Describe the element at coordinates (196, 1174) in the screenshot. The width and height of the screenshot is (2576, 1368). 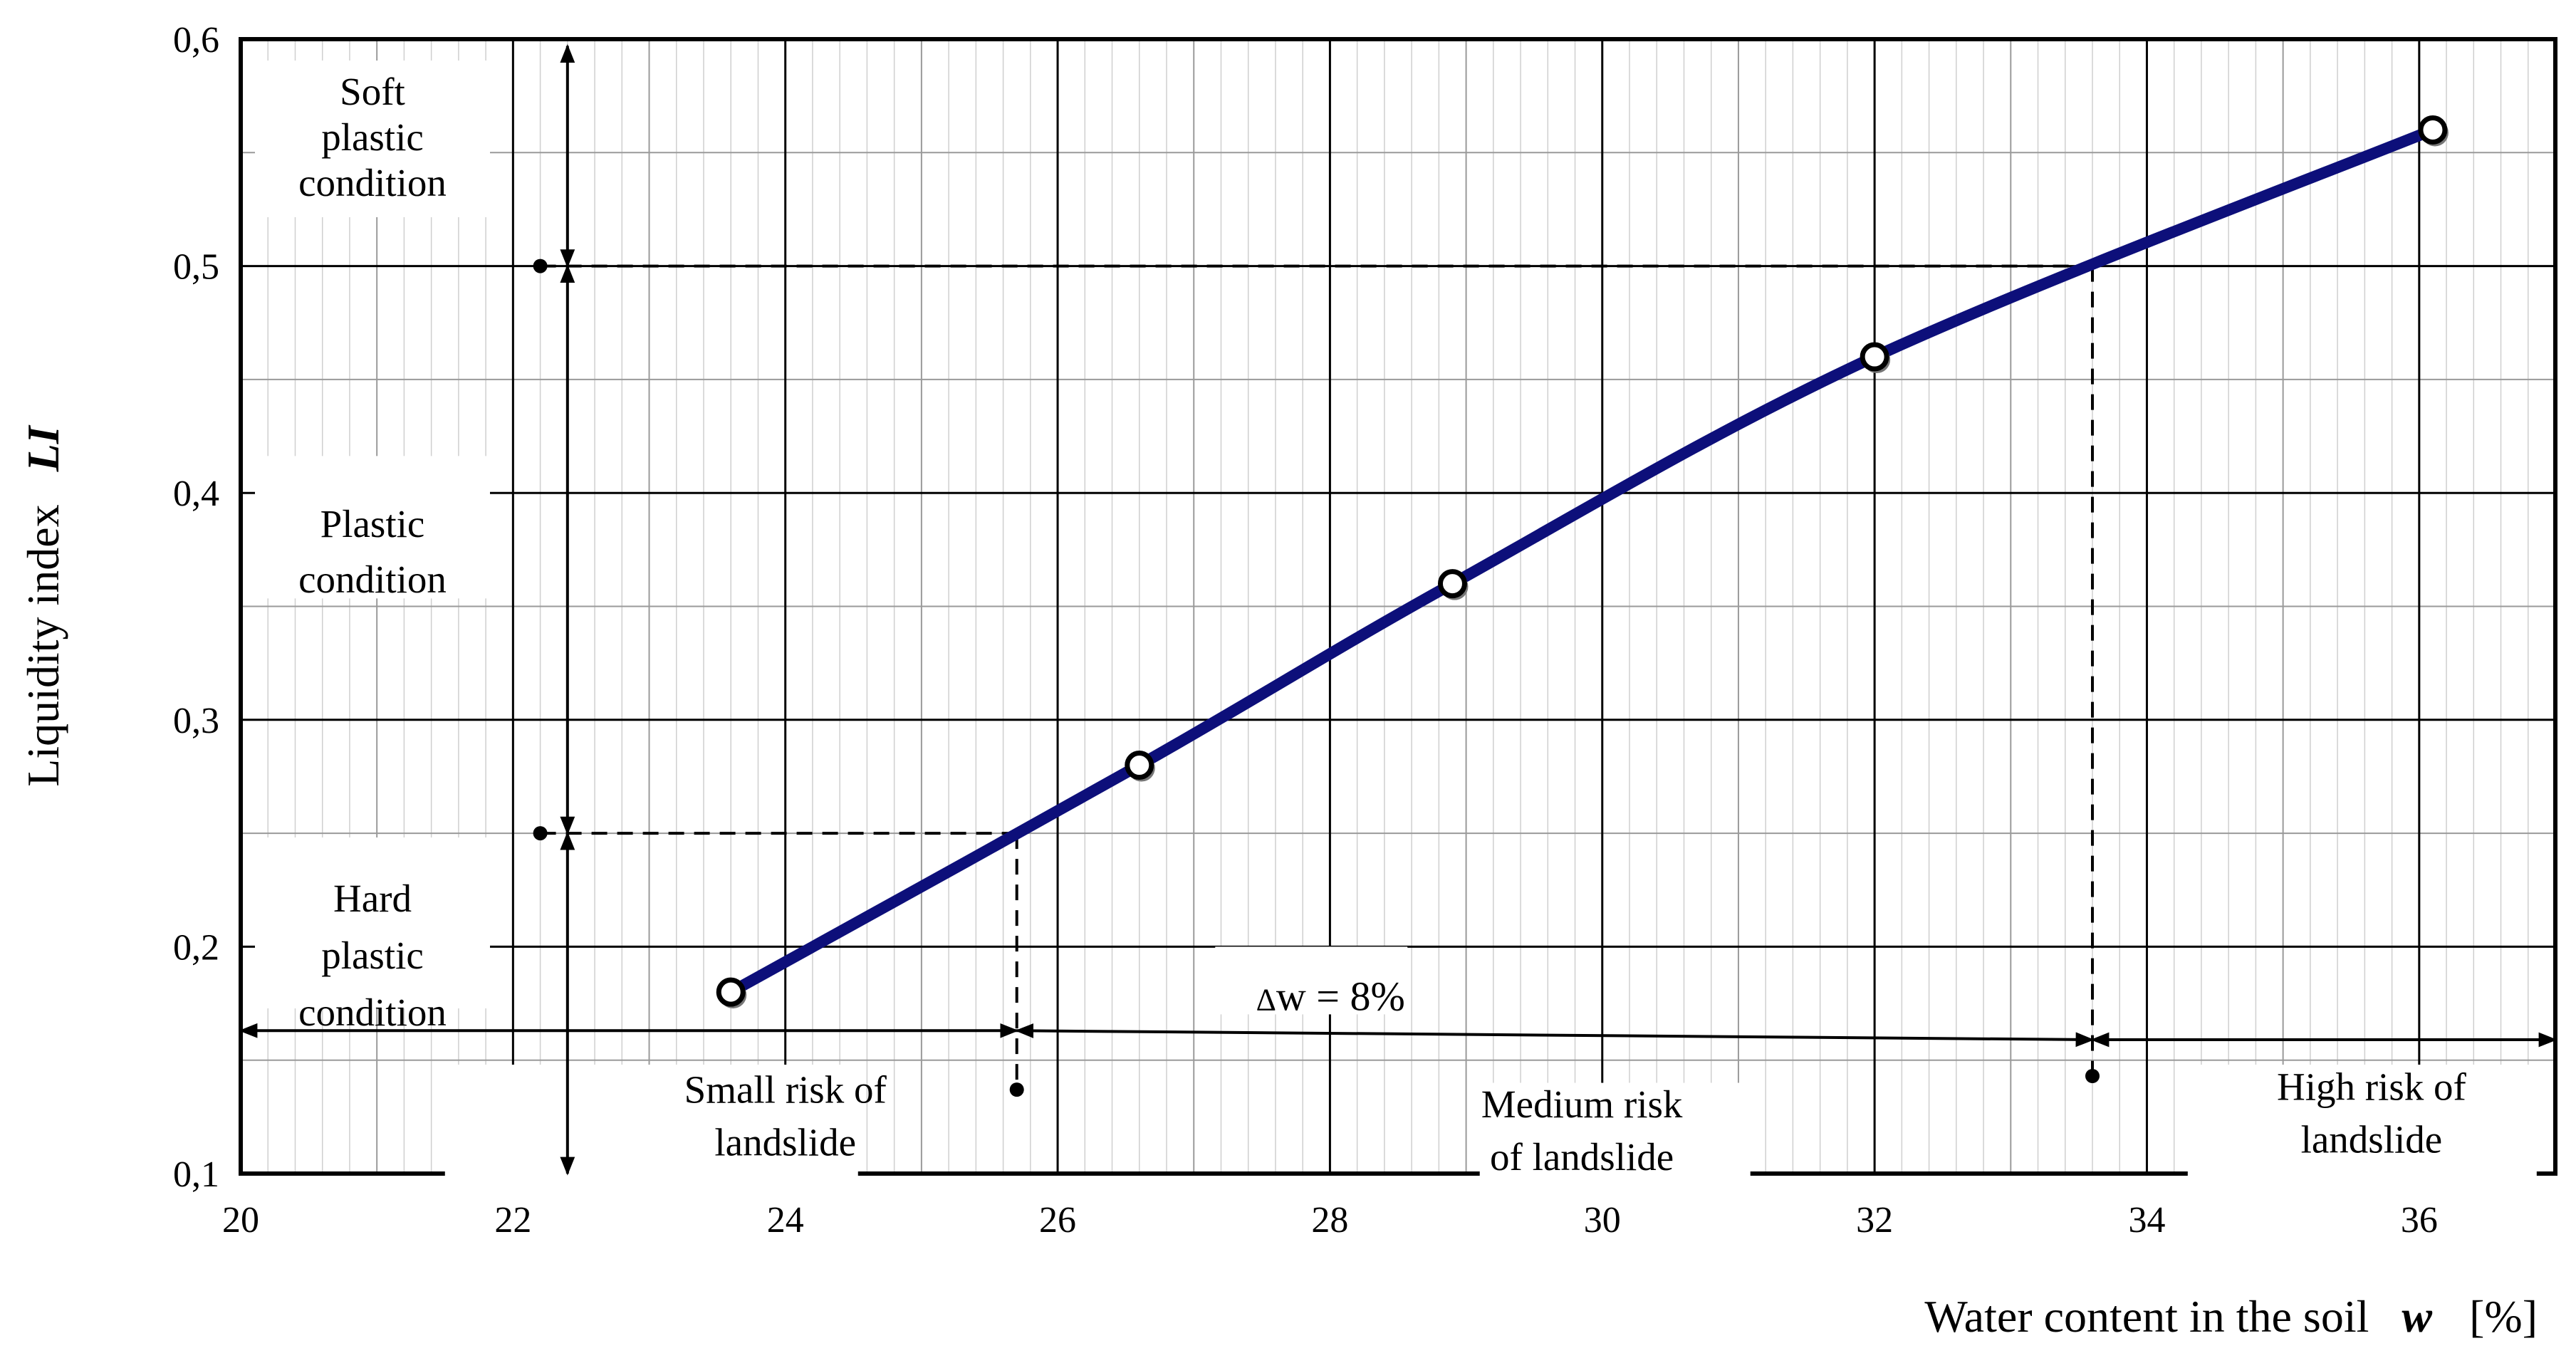
I see `y-tick-label: 0,1` at that location.